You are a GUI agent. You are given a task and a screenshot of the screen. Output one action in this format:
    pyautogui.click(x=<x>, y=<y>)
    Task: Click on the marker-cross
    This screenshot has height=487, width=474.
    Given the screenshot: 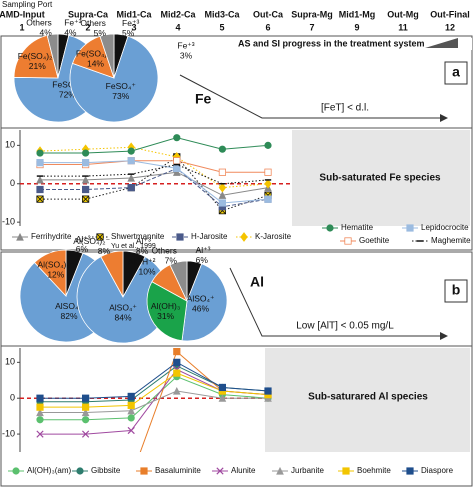 What is the action you would take?
    pyautogui.click(x=100, y=237)
    